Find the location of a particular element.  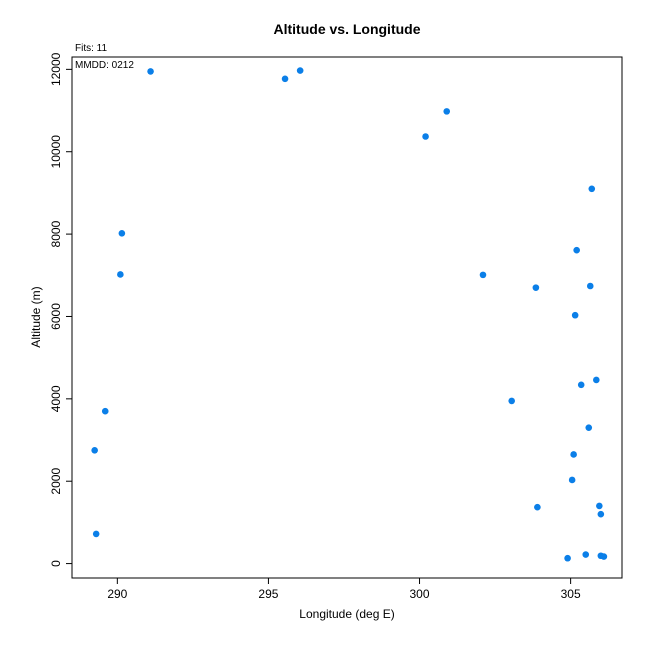

y-tick-label: 2000 is located at coordinates (56, 481).